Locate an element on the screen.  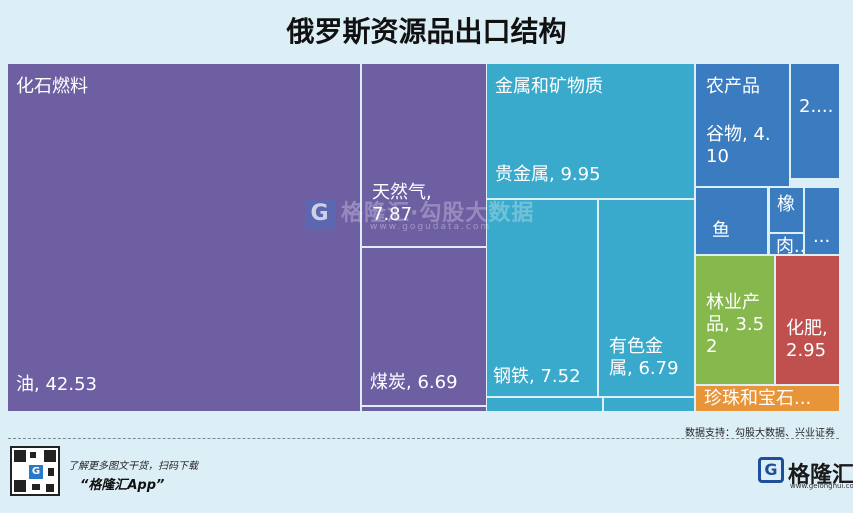
watermark-text: 格隆汇·勾股大数据 is located at coordinates (438, 213).